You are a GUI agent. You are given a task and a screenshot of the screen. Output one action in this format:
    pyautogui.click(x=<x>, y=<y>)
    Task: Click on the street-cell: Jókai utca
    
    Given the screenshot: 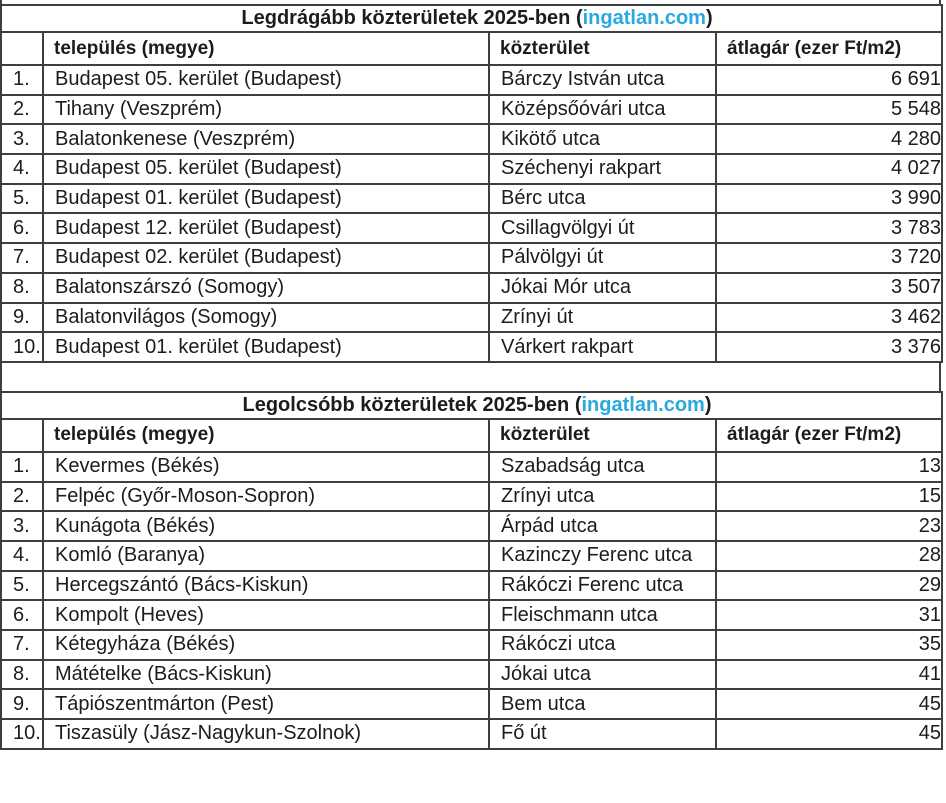 What is the action you would take?
    pyautogui.click(x=602, y=674)
    